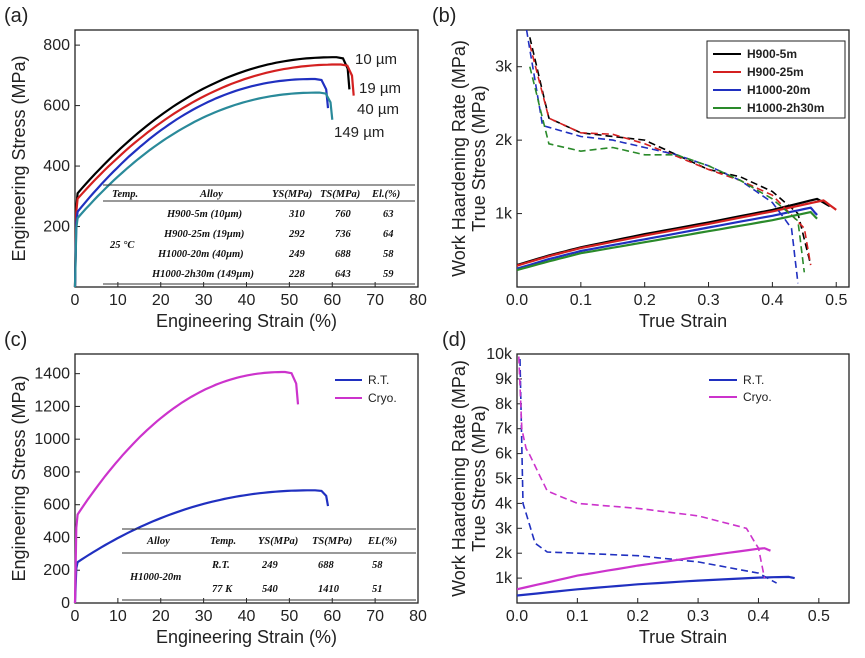 The height and width of the screenshot is (658, 865). What do you see at coordinates (247, 616) in the screenshot?
I see `c-x-tick-label: 40` at bounding box center [247, 616].